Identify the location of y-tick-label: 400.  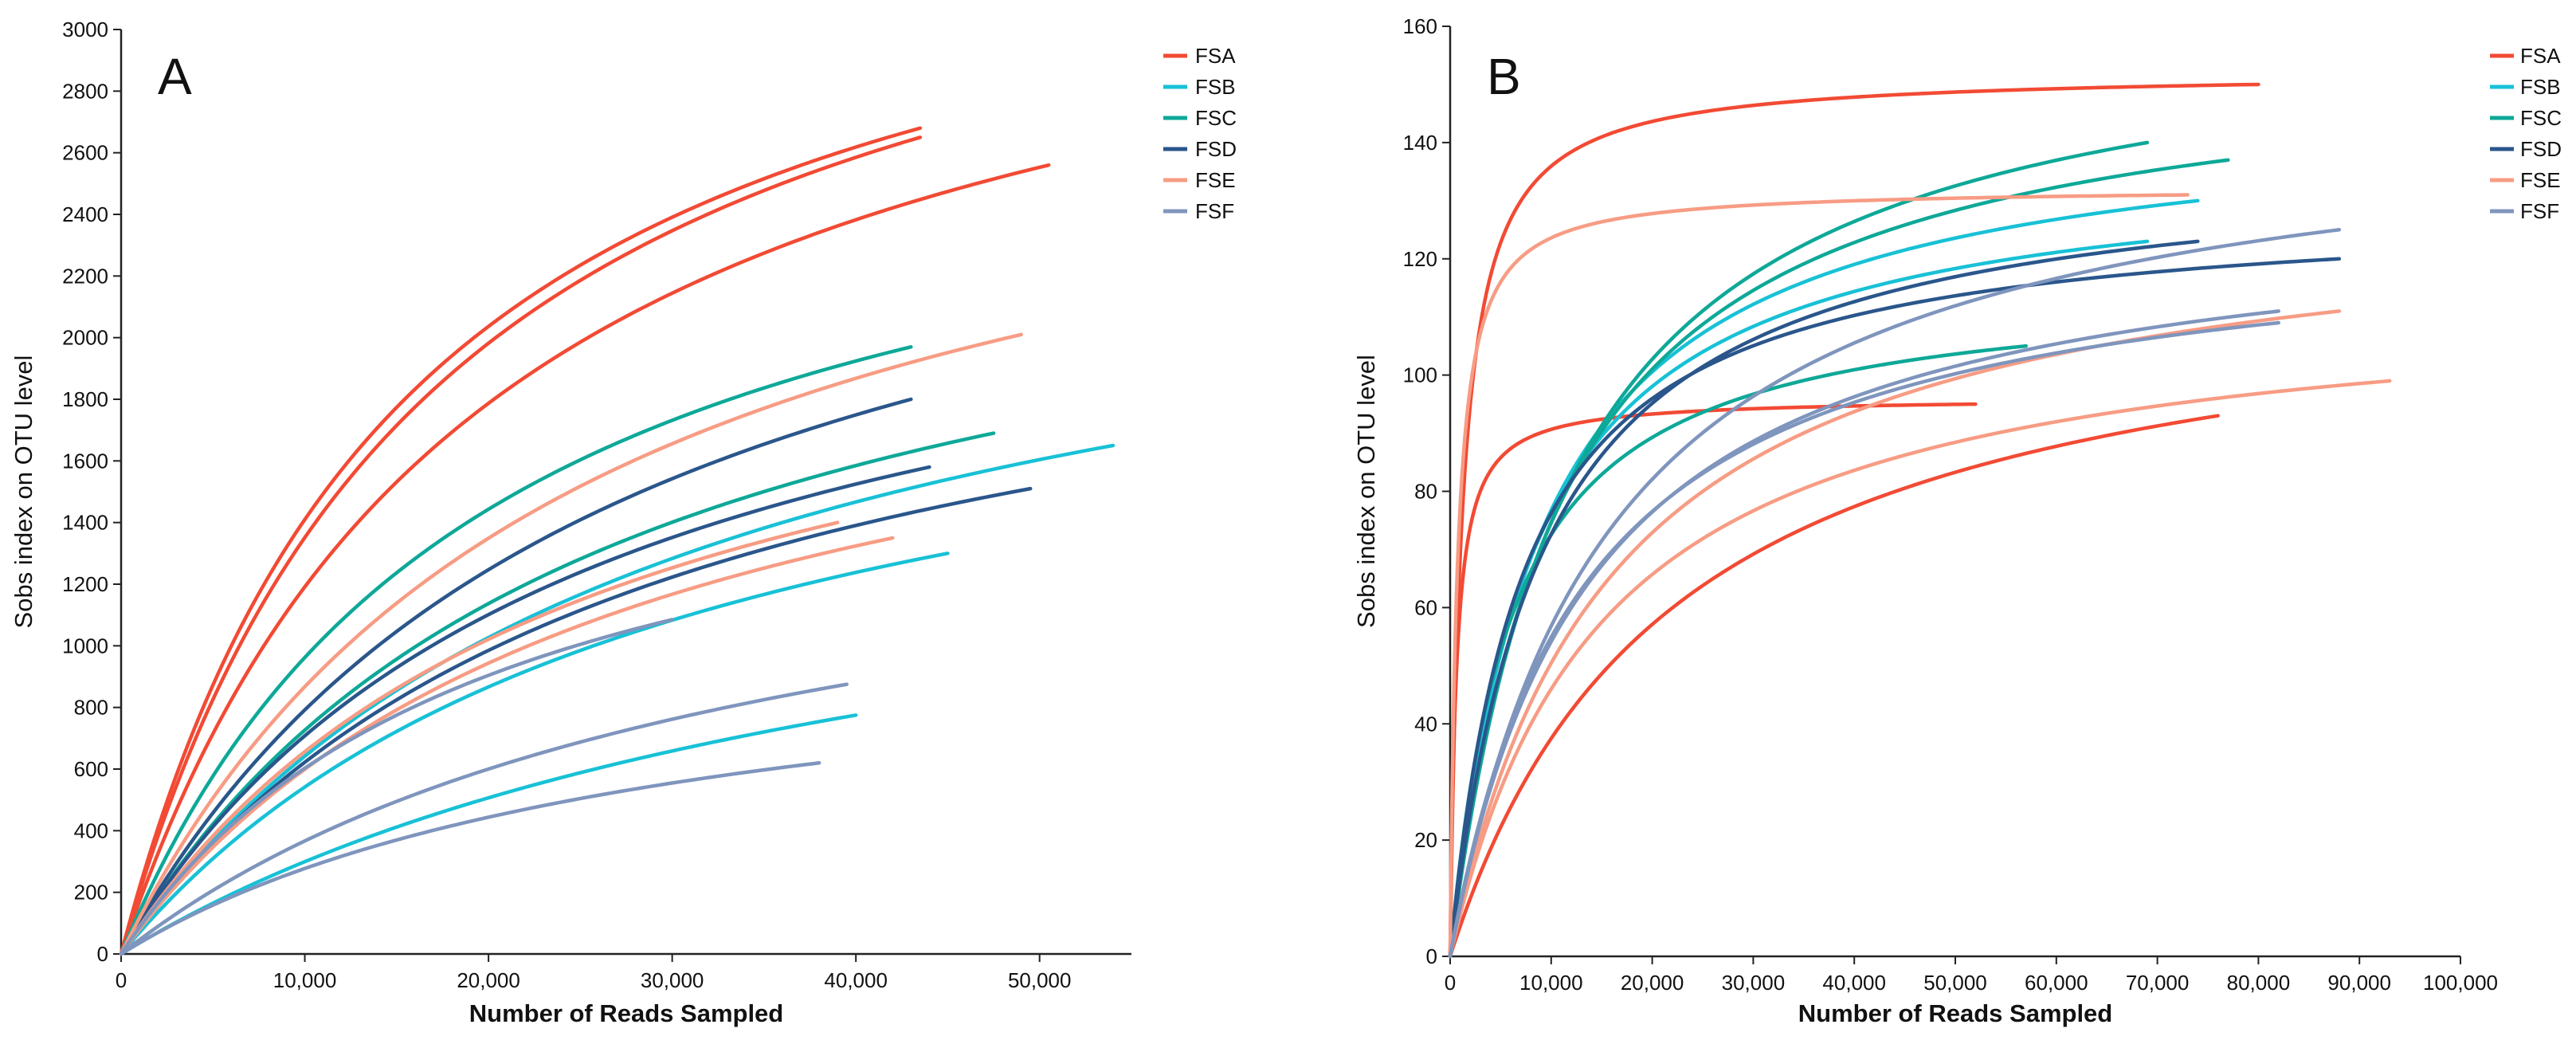
(91, 830).